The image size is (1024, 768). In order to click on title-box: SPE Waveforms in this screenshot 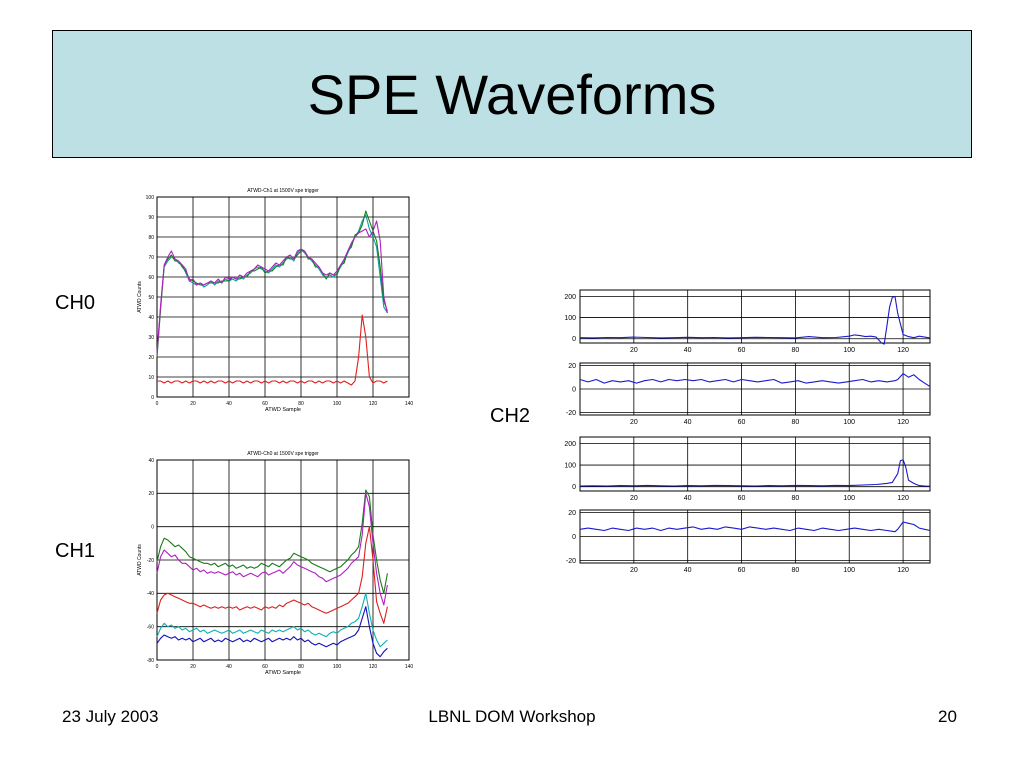, I will do `click(512, 94)`.